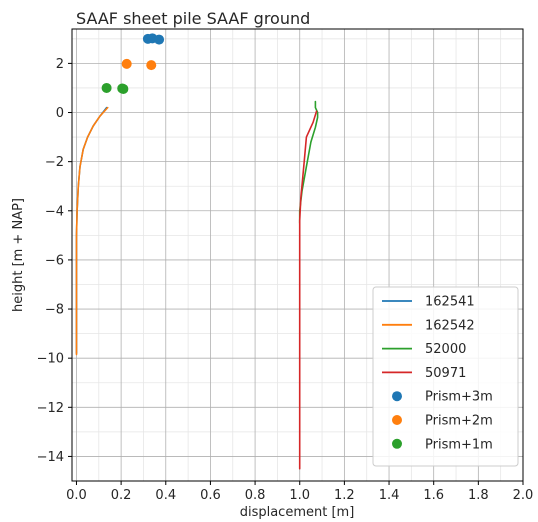 The height and width of the screenshot is (522, 538). I want to click on x-tick-label: 2.0, so click(523, 495).